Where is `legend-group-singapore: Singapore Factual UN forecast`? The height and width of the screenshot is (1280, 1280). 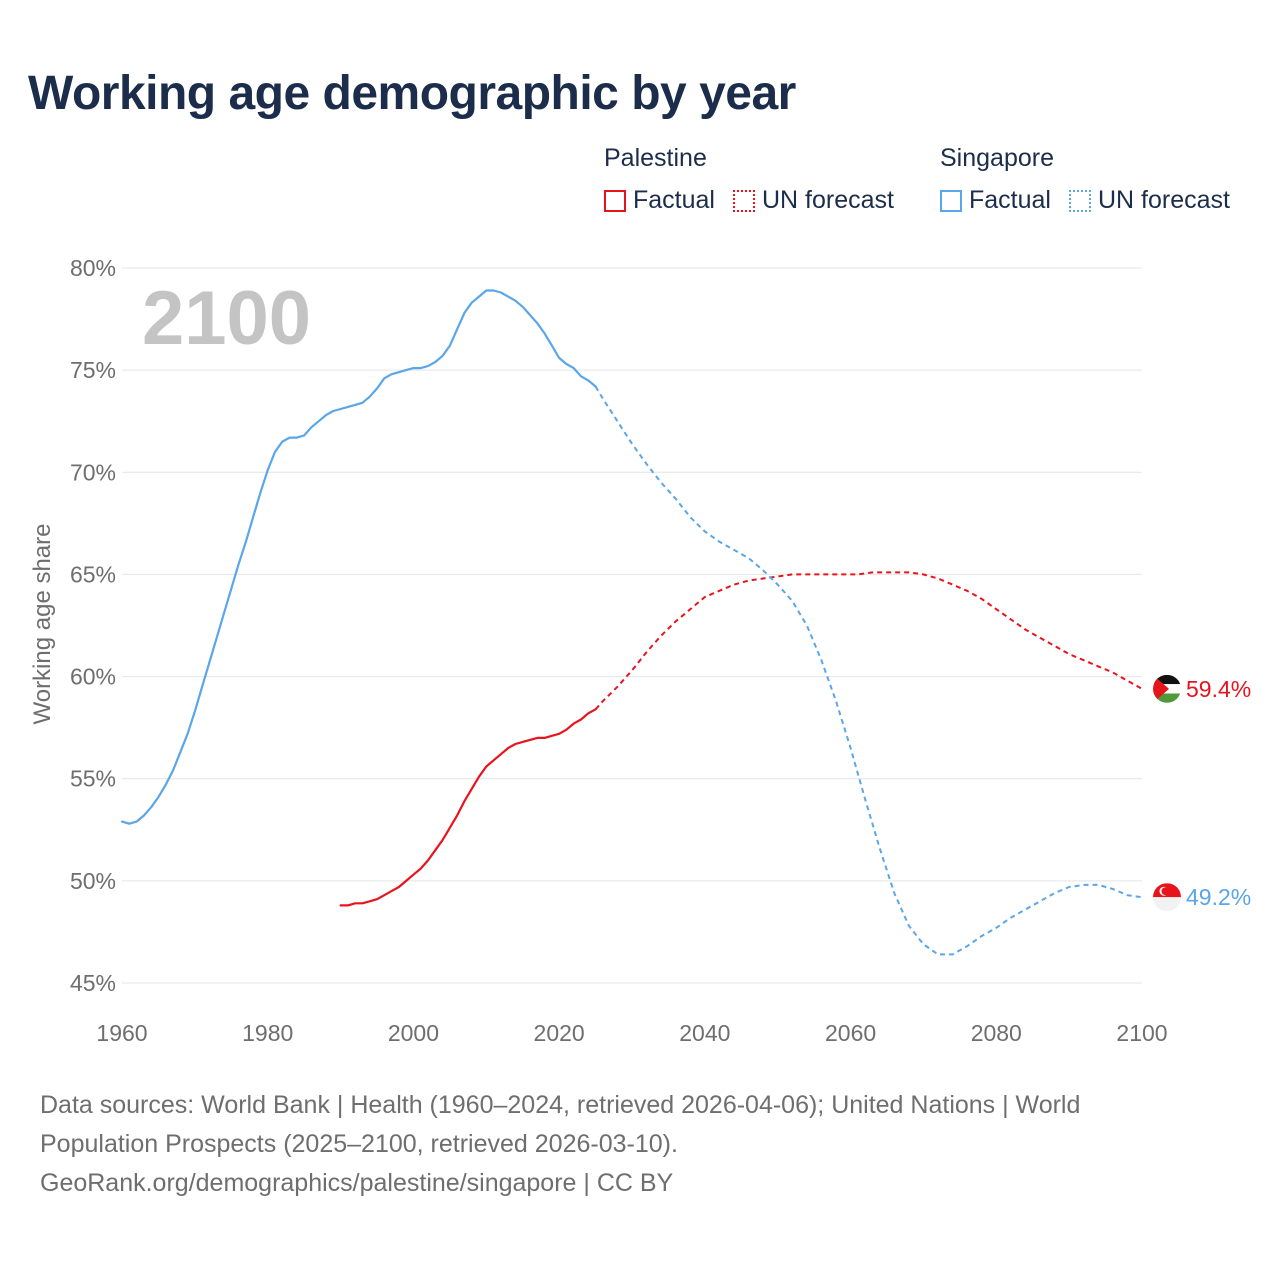 legend-group-singapore: Singapore Factual UN forecast is located at coordinates (1085, 179).